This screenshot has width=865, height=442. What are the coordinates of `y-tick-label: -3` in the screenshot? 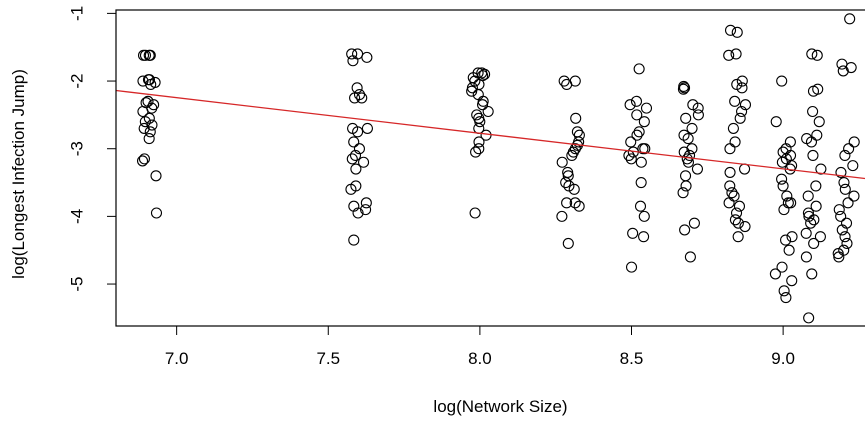 It's located at (76, 148).